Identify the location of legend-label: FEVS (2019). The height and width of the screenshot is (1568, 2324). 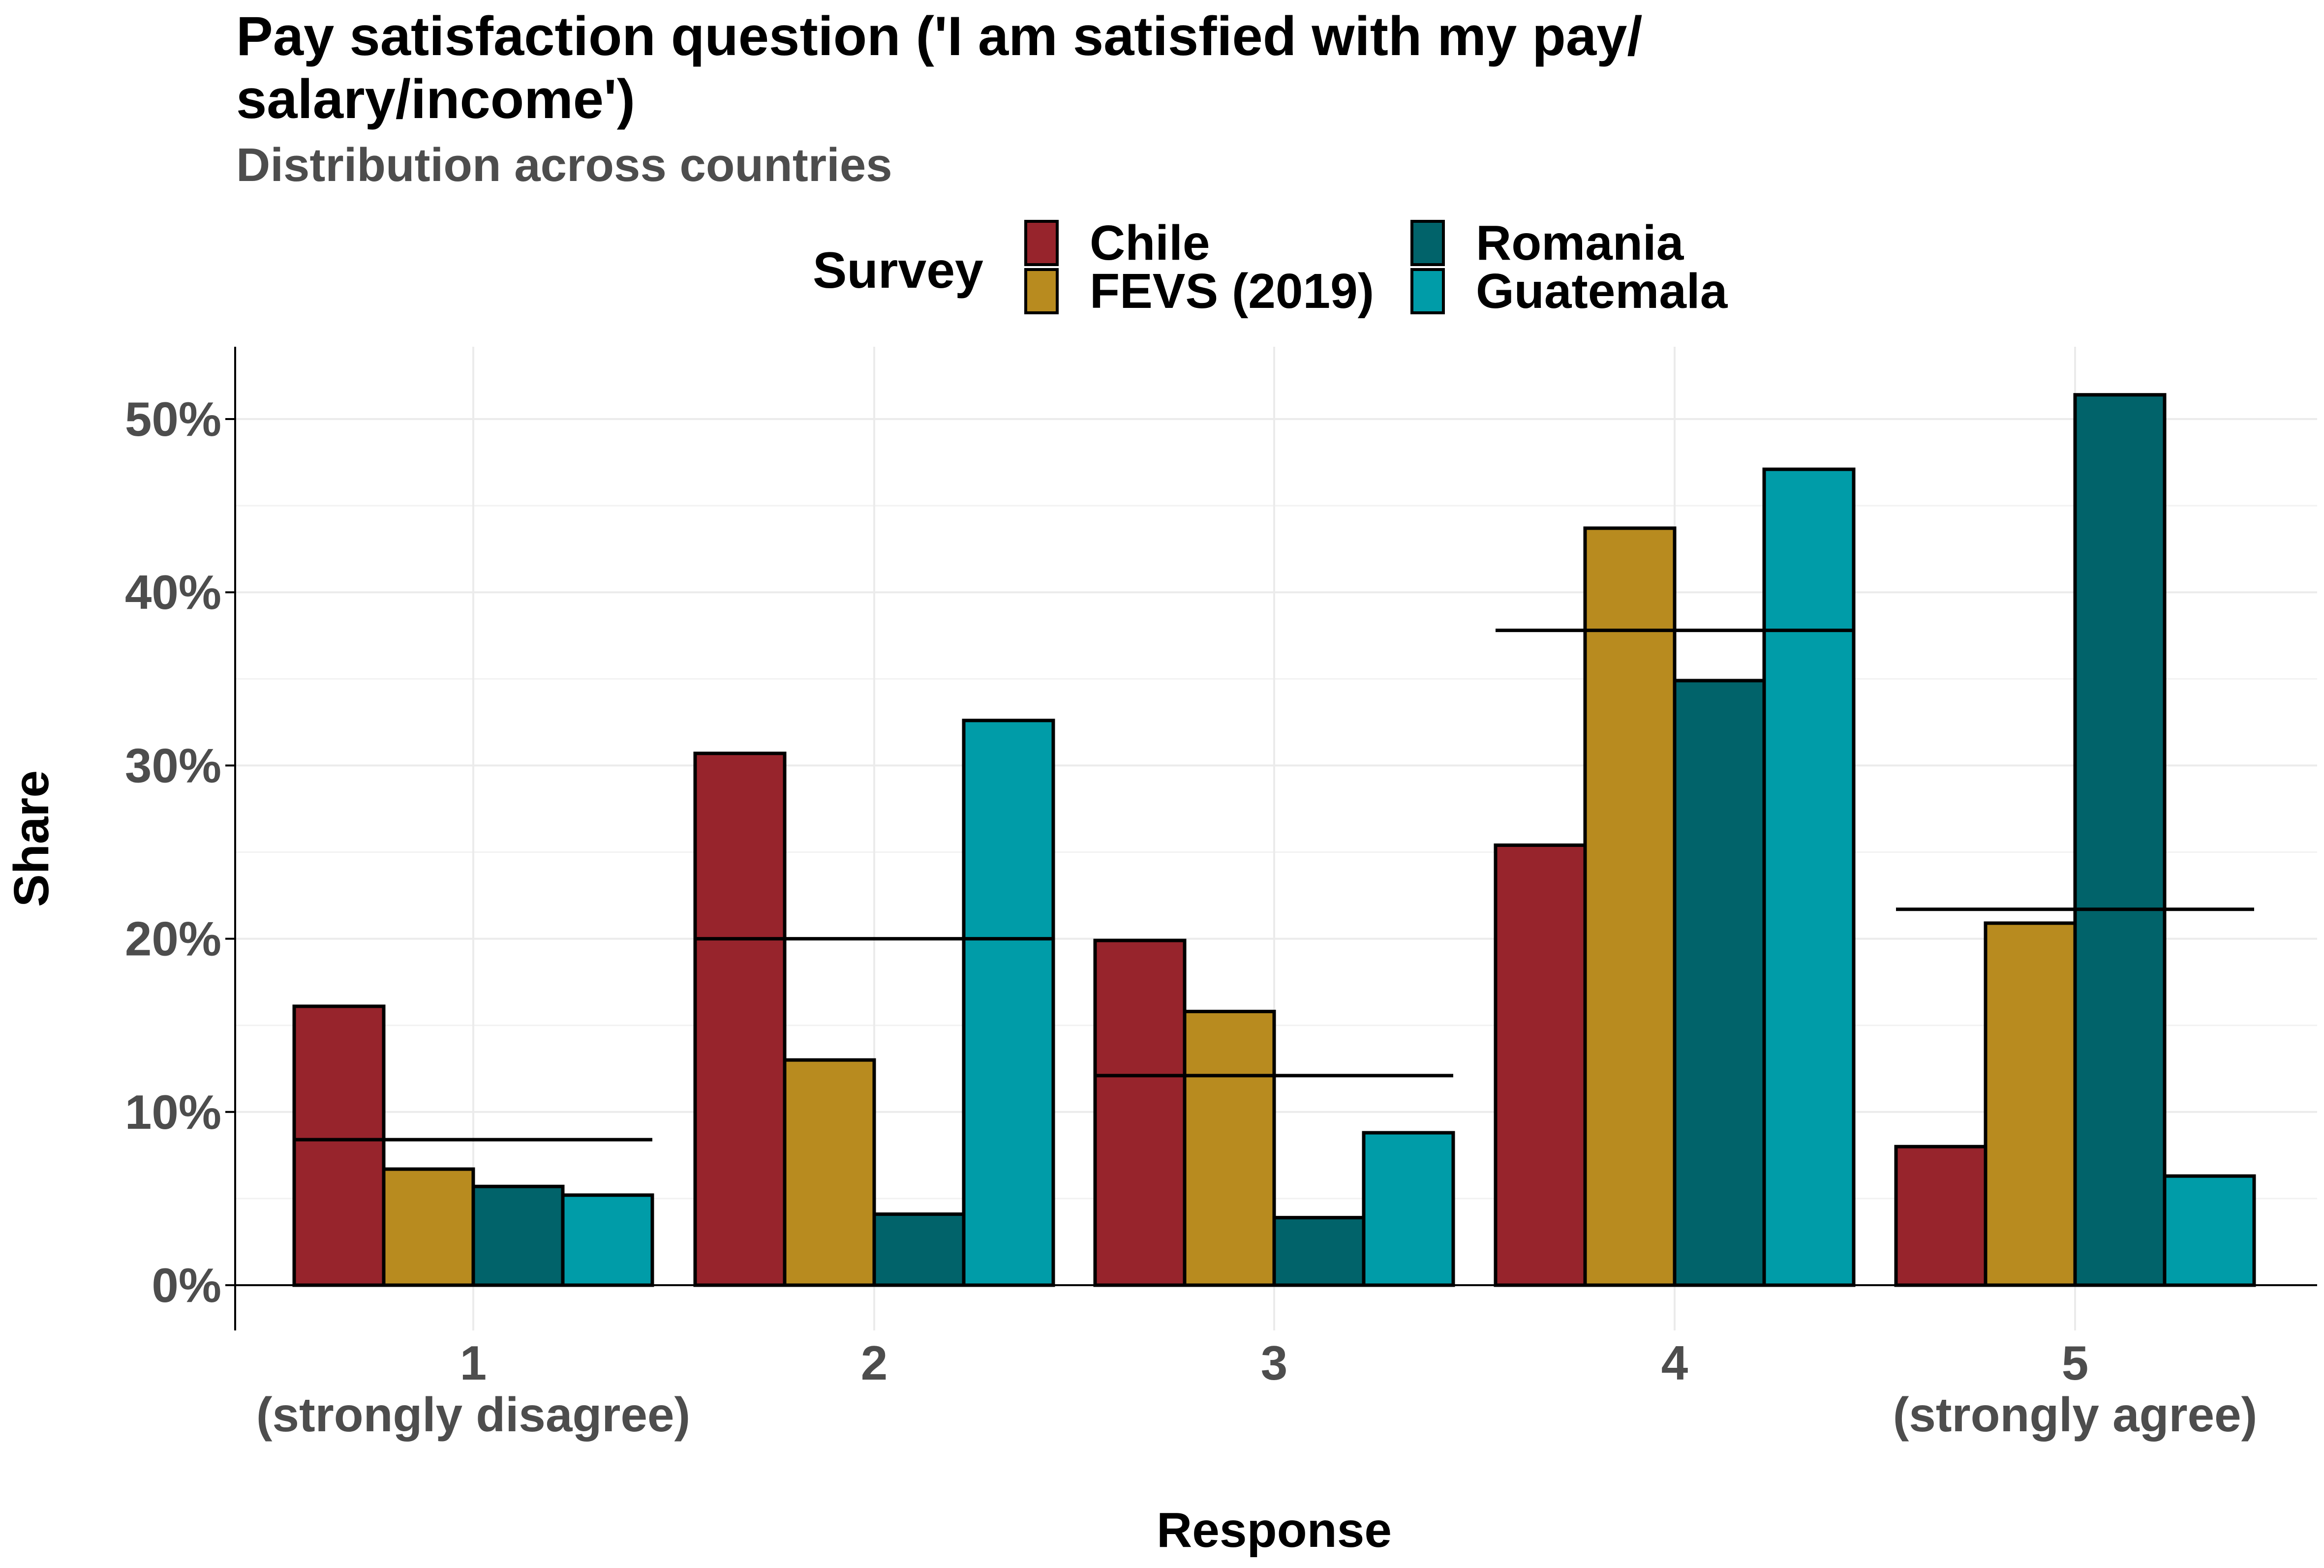
(1232, 291).